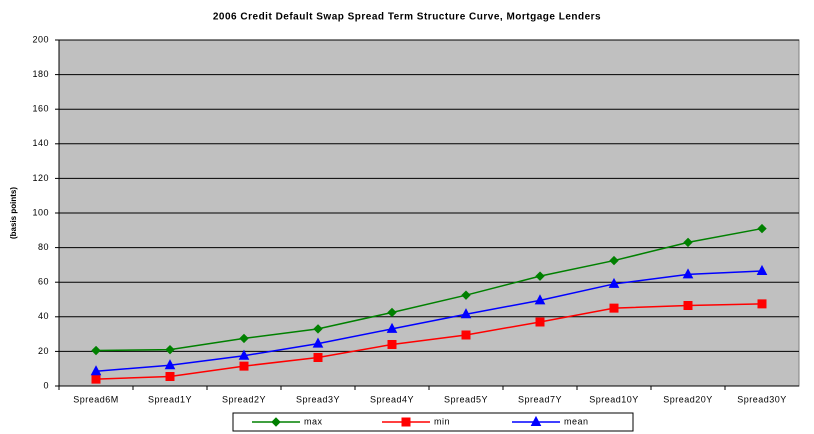  Describe the element at coordinates (43, 351) in the screenshot. I see `y-tick-label: 20` at that location.